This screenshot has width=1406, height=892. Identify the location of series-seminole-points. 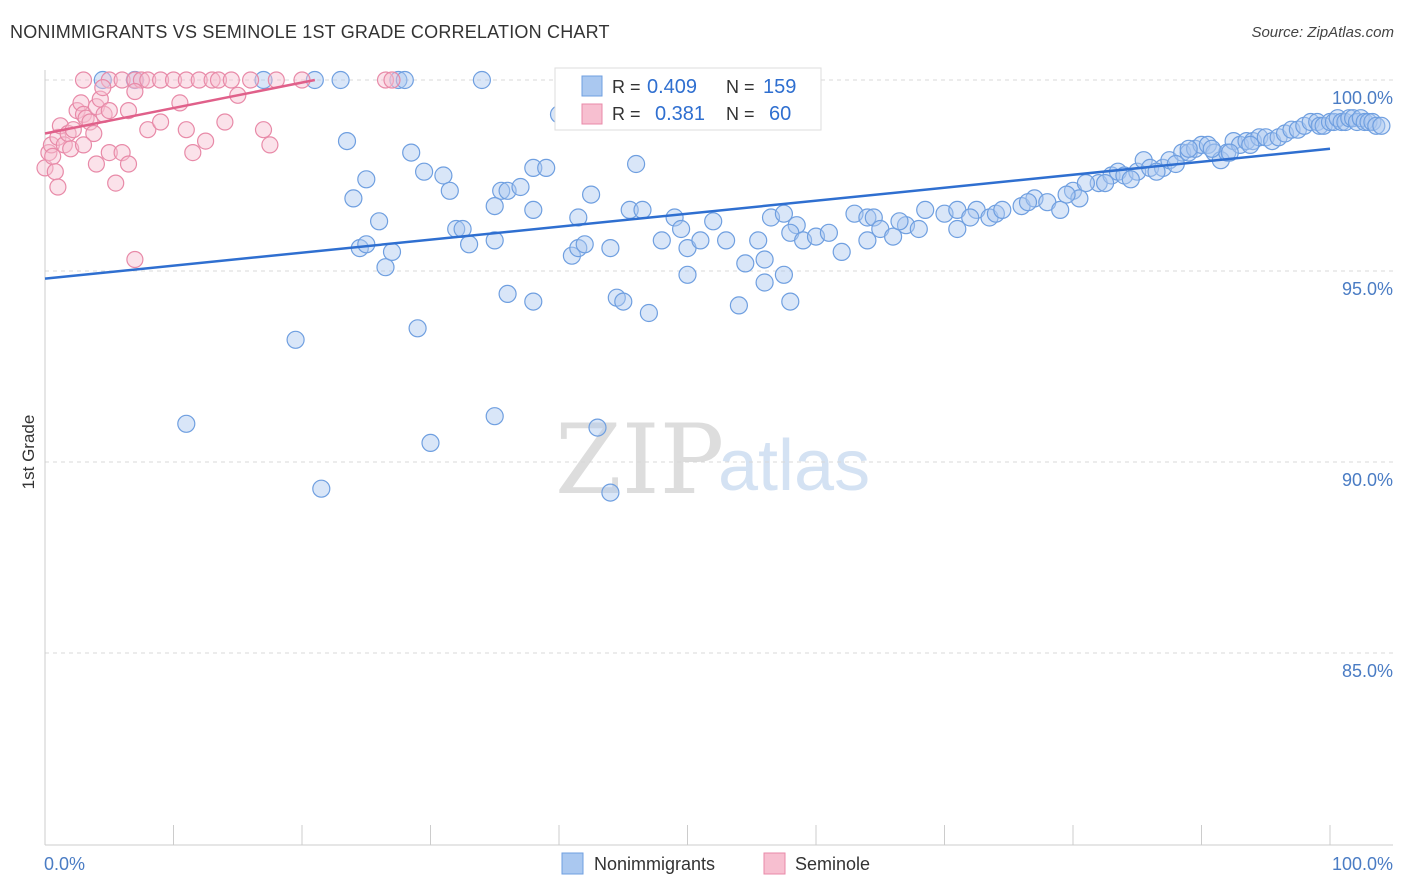
(218, 170).